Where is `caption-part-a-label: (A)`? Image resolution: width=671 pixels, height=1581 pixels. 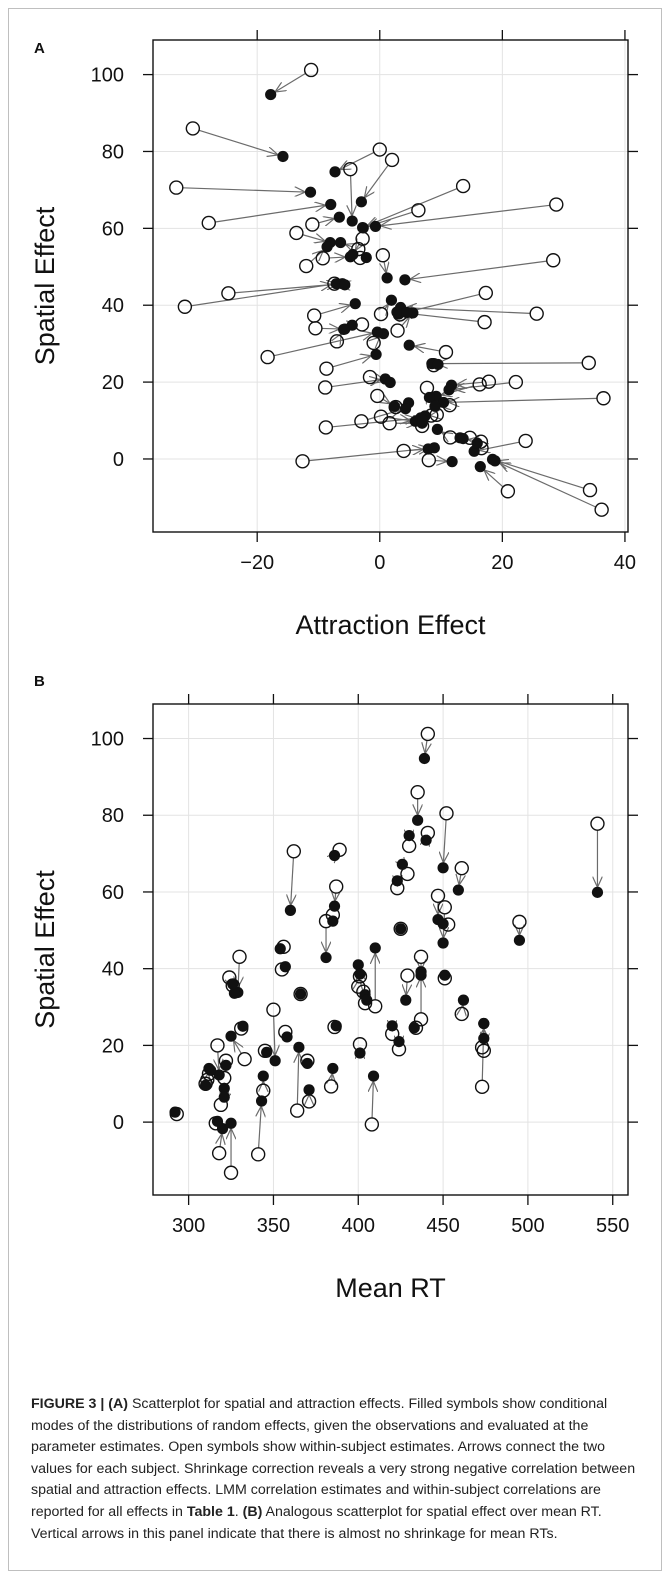 caption-part-a-label: (A) is located at coordinates (118, 1404).